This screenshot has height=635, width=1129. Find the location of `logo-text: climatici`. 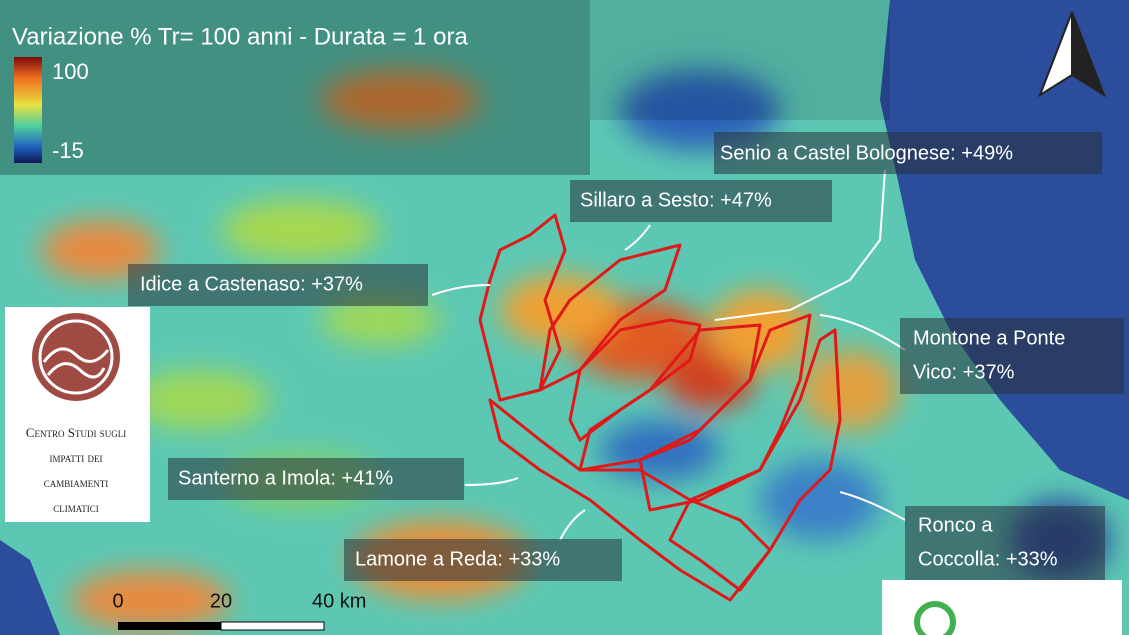

logo-text: climatici is located at coordinates (76, 507).